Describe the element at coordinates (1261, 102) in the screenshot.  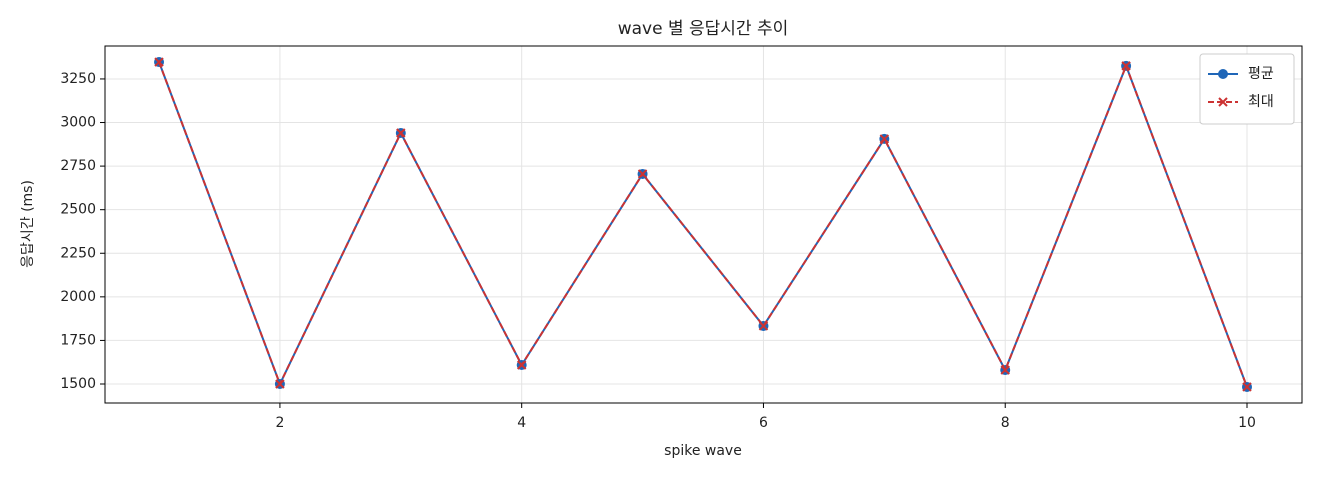
I see `legend-label: 최대` at that location.